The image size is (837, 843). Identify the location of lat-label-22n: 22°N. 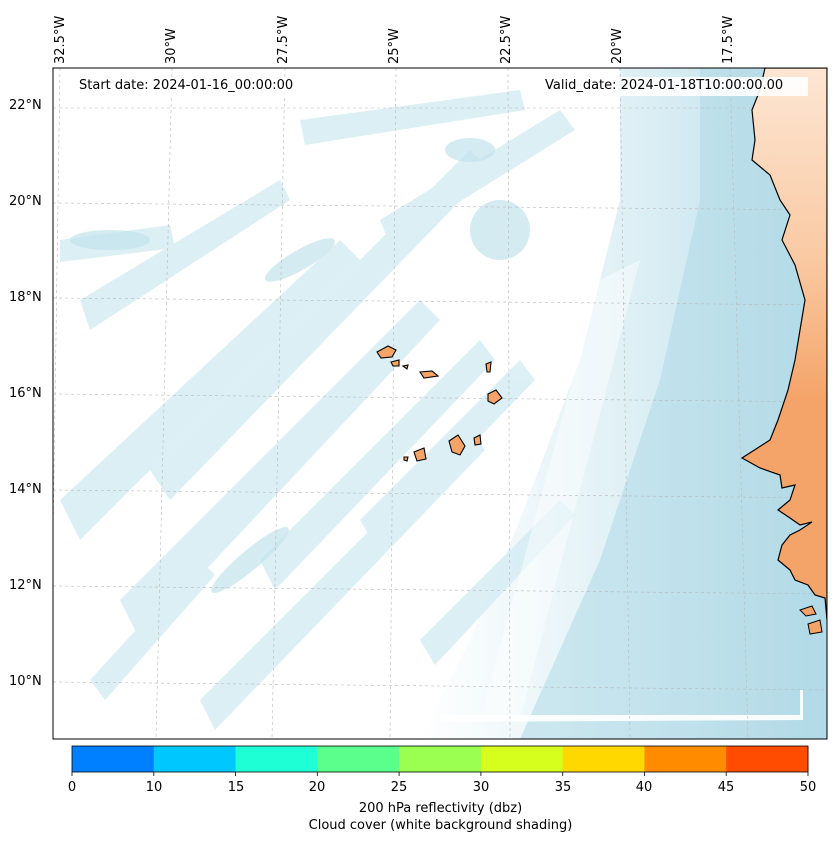
(25, 105).